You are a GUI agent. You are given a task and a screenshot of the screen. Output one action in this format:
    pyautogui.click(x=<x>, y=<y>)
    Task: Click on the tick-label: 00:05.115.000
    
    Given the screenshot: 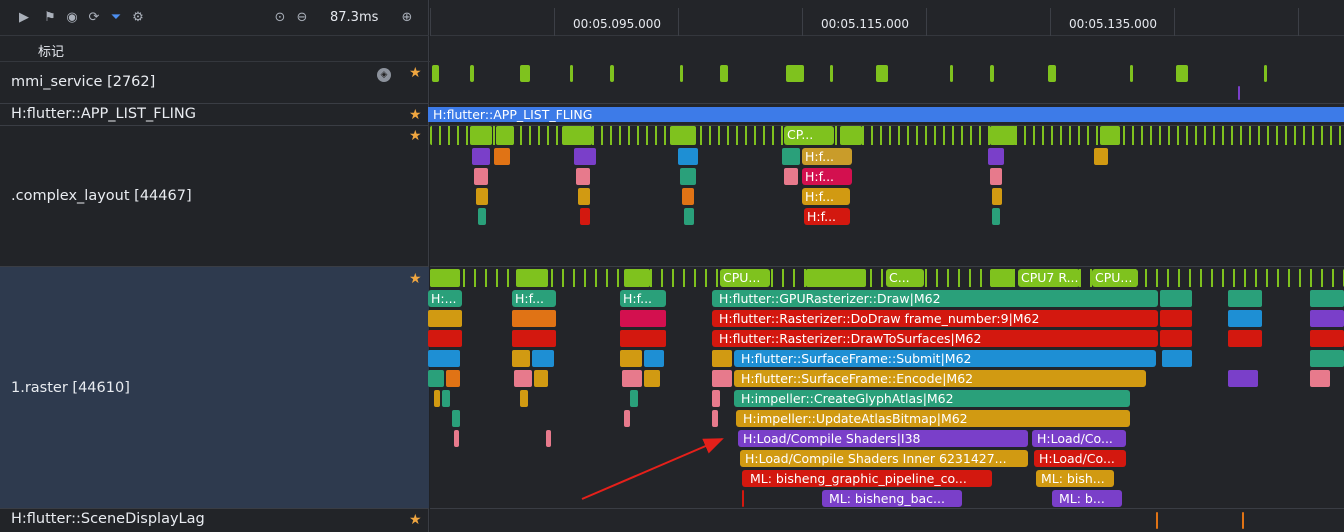 What is the action you would take?
    pyautogui.click(x=865, y=24)
    